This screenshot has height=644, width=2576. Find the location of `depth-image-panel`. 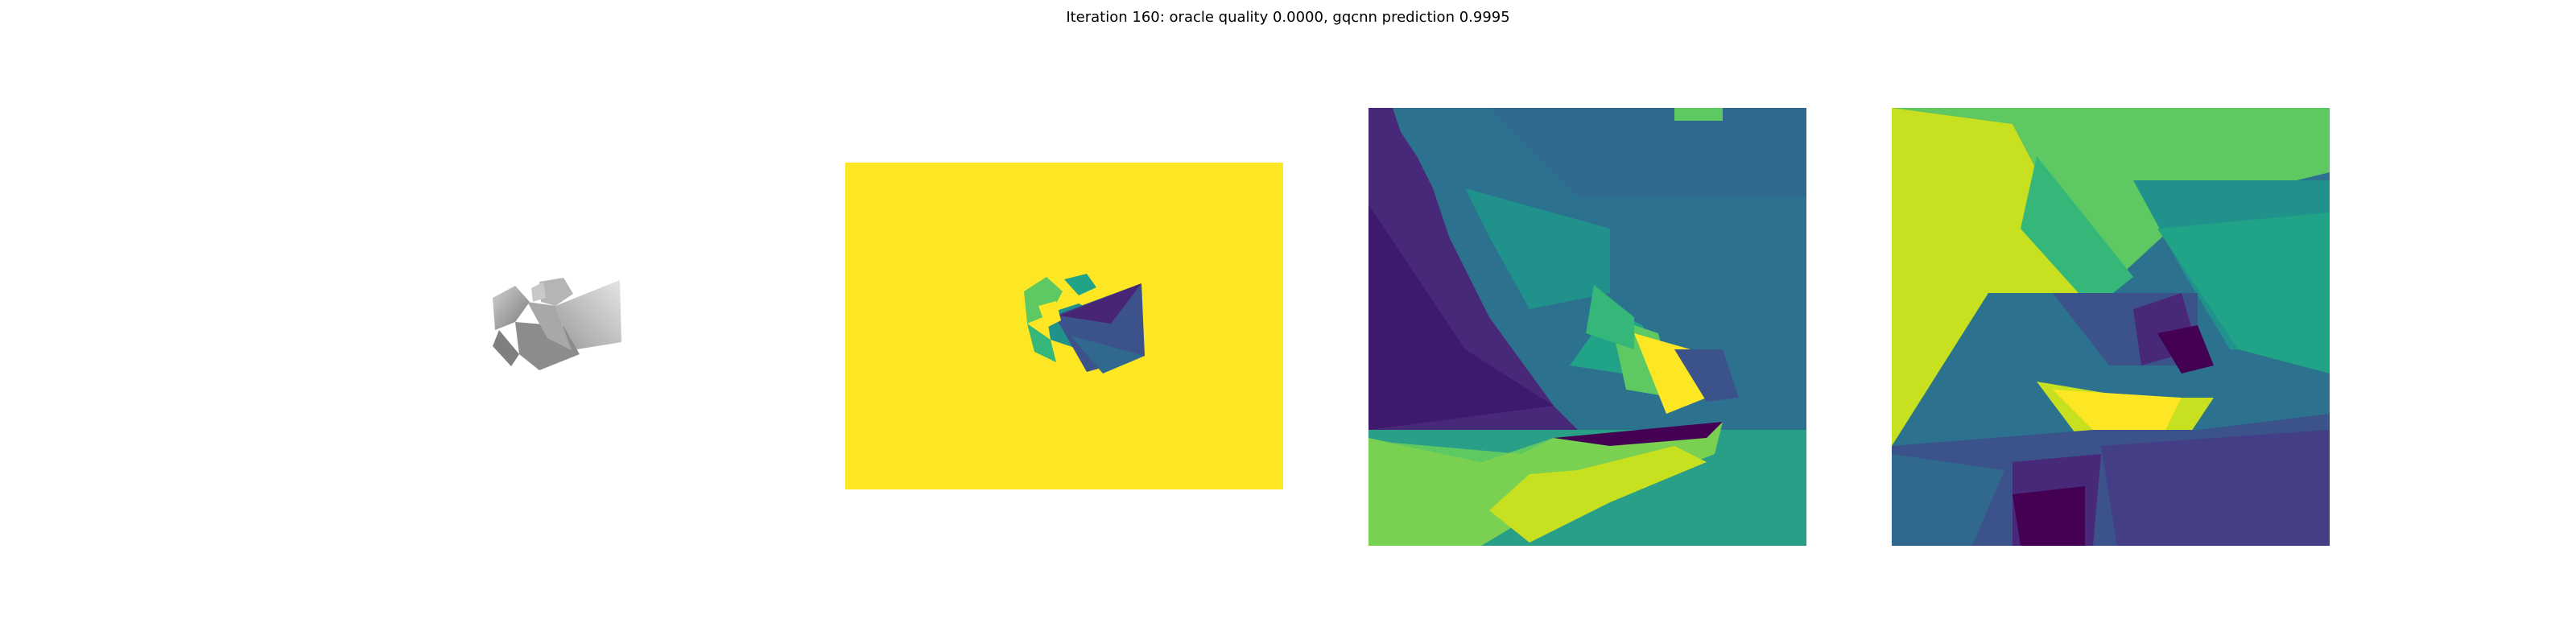

depth-image-panel is located at coordinates (1064, 326).